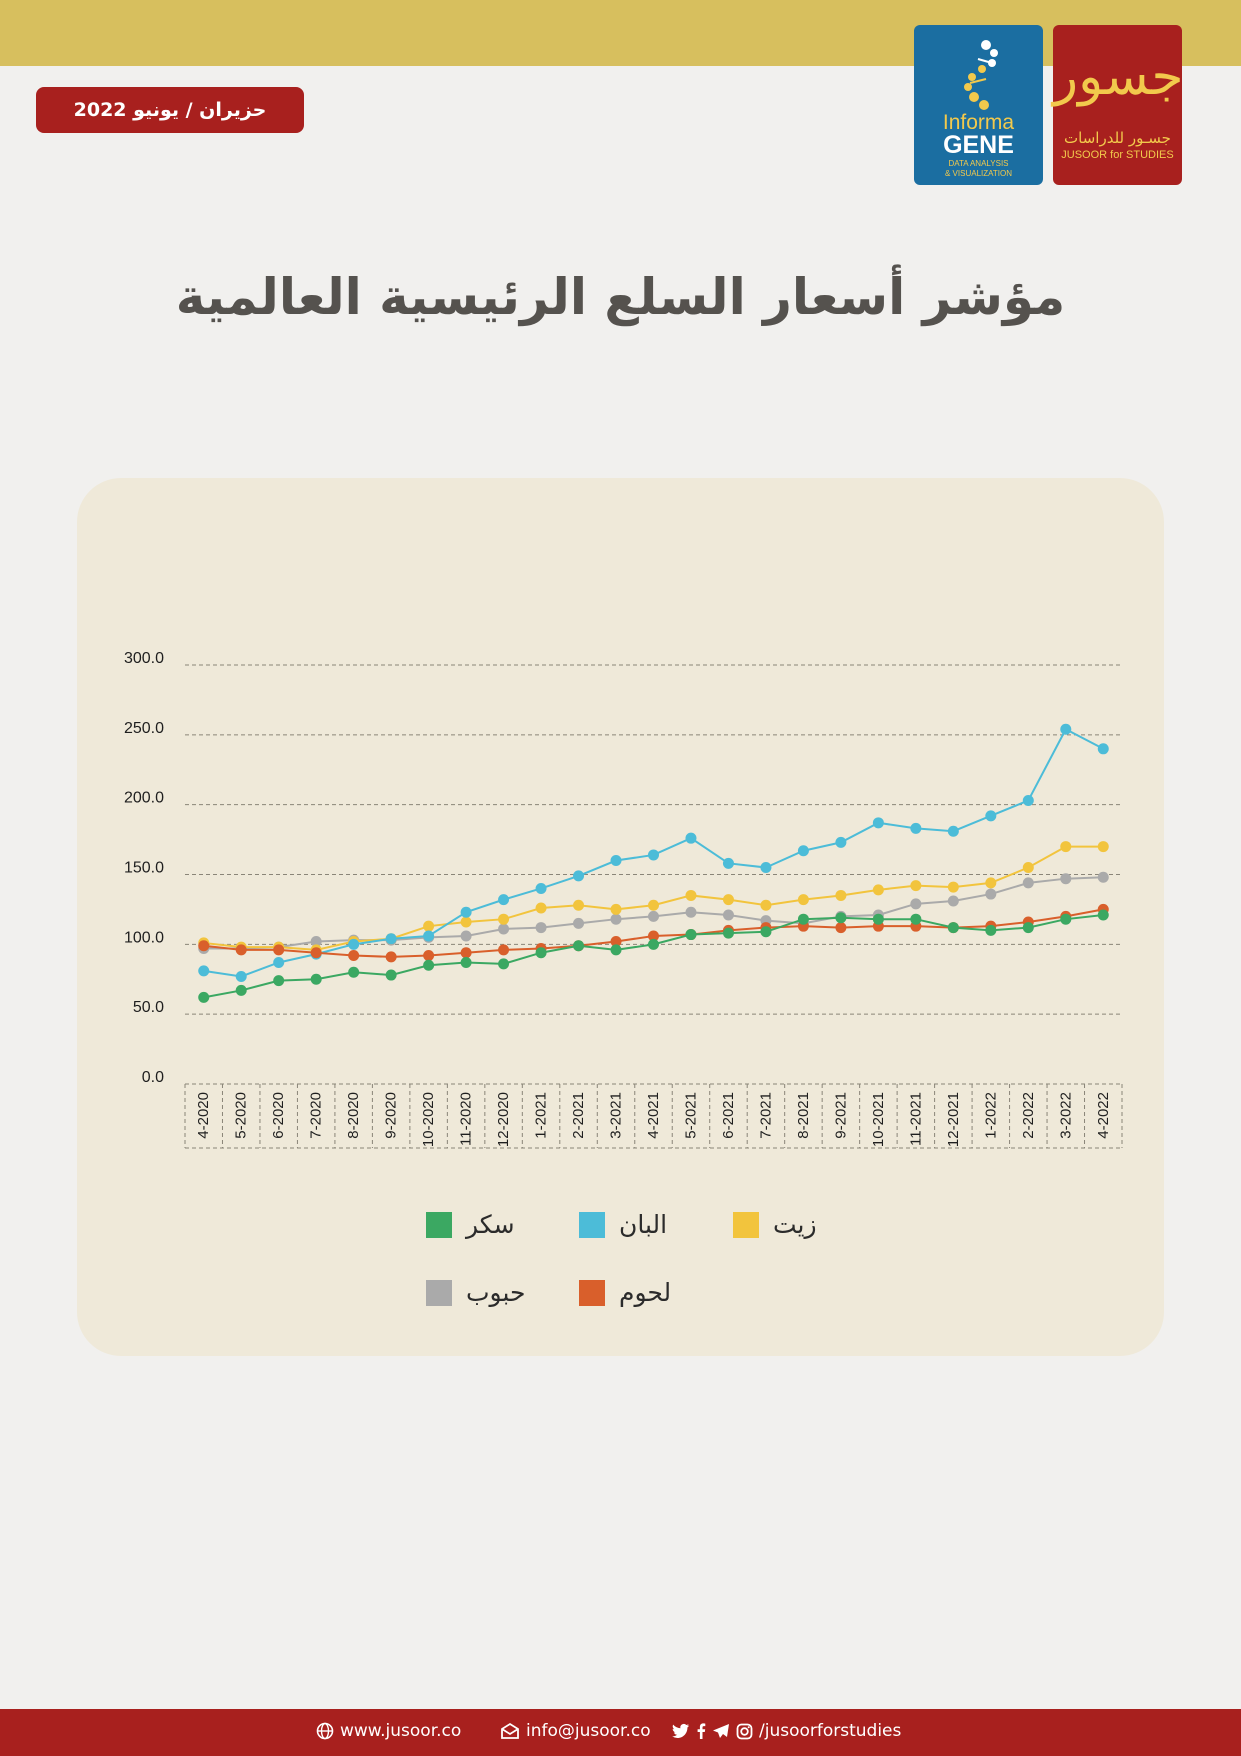  I want to click on x-tick-label: 2-2022, so click(1028, 1115).